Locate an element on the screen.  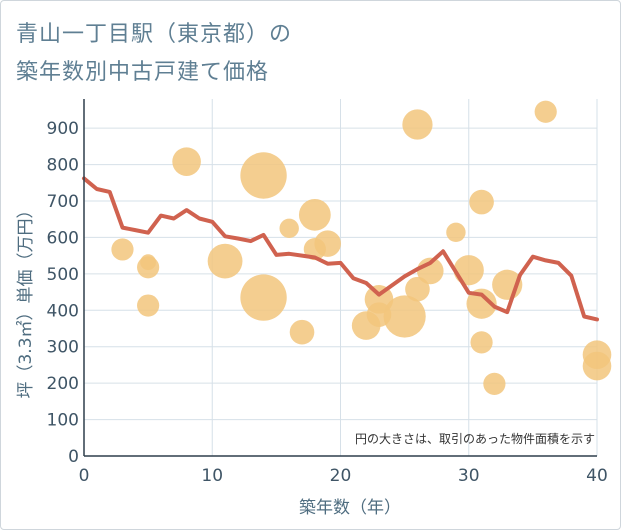
x-tick-label: 20 is located at coordinates (341, 476).